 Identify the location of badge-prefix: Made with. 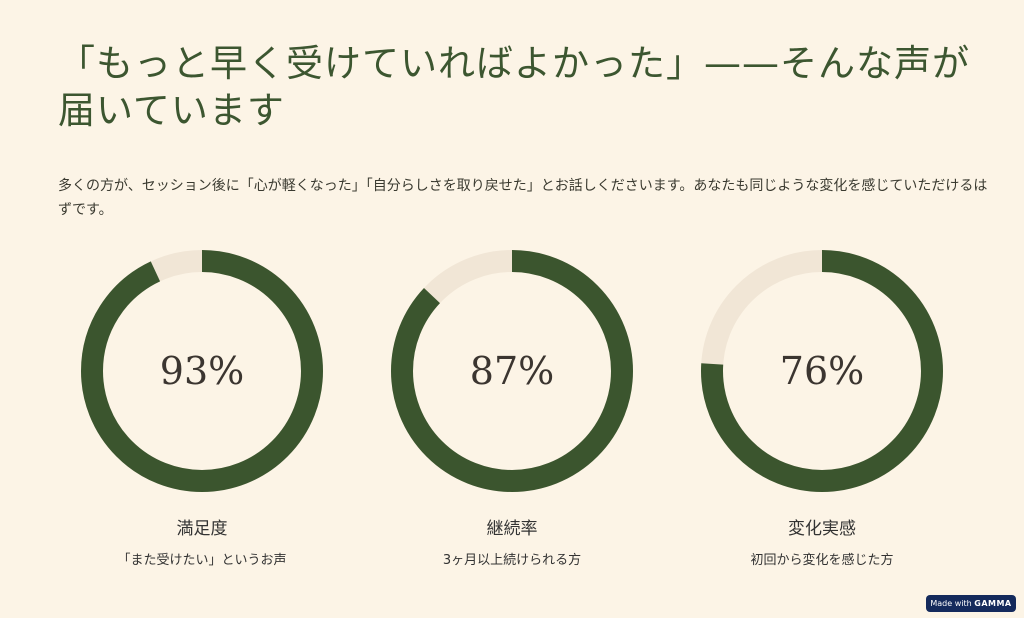
(951, 603).